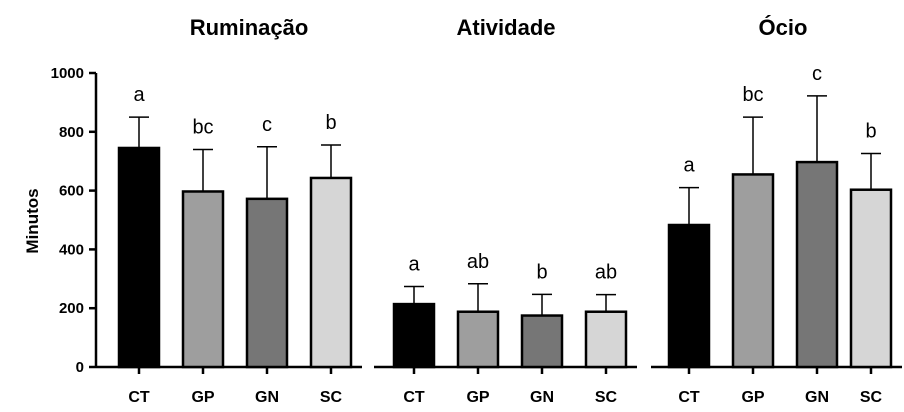 The image size is (904, 412). What do you see at coordinates (71, 249) in the screenshot?
I see `y-tick-label: 400` at bounding box center [71, 249].